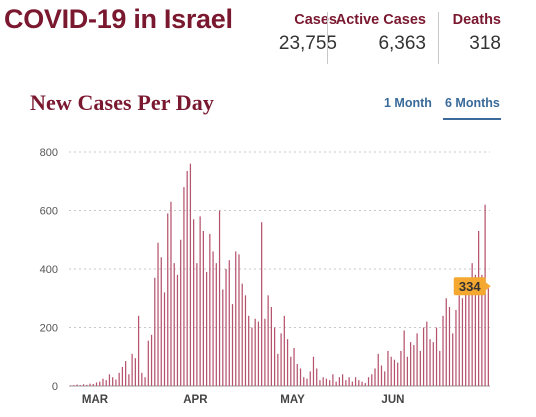 Image resolution: width=536 pixels, height=417 pixels. I want to click on range-6-months-button: 6 Months, so click(472, 103).